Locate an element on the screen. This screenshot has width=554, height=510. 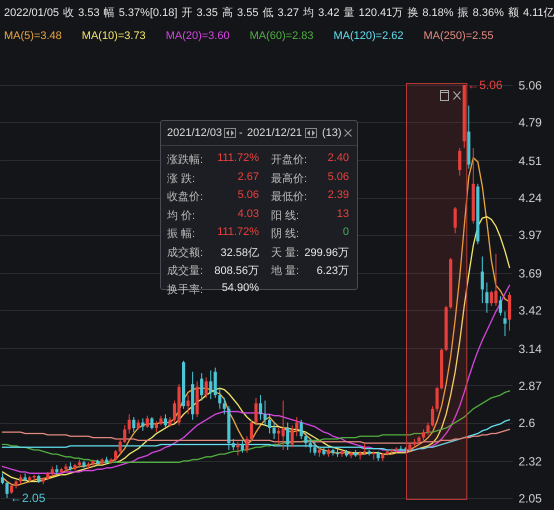
annotation: 阳 线: is located at coordinates (285, 215).